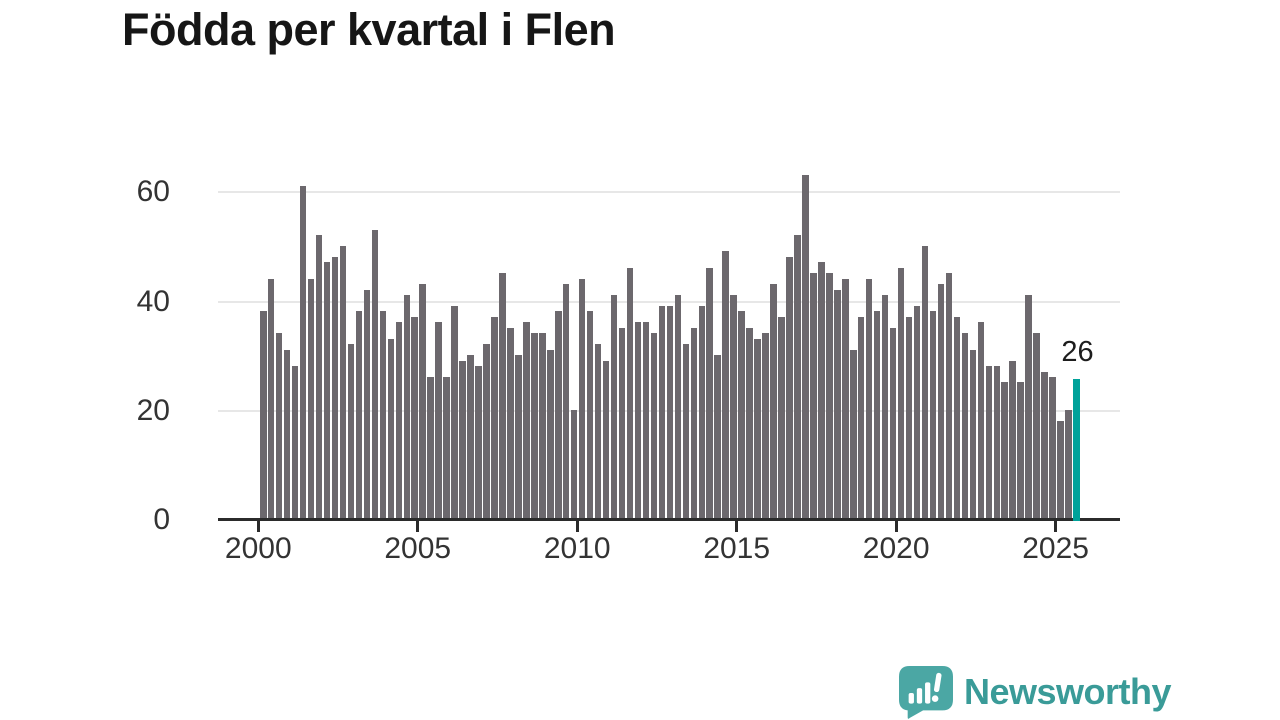  What do you see at coordinates (1055, 548) in the screenshot?
I see `x-axis-label-2025: 2025` at bounding box center [1055, 548].